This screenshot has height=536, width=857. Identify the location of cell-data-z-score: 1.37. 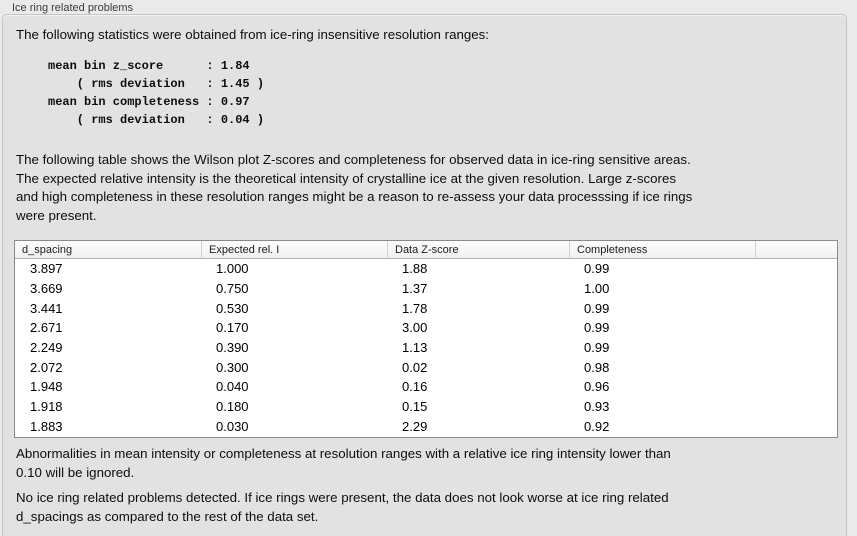
(478, 288).